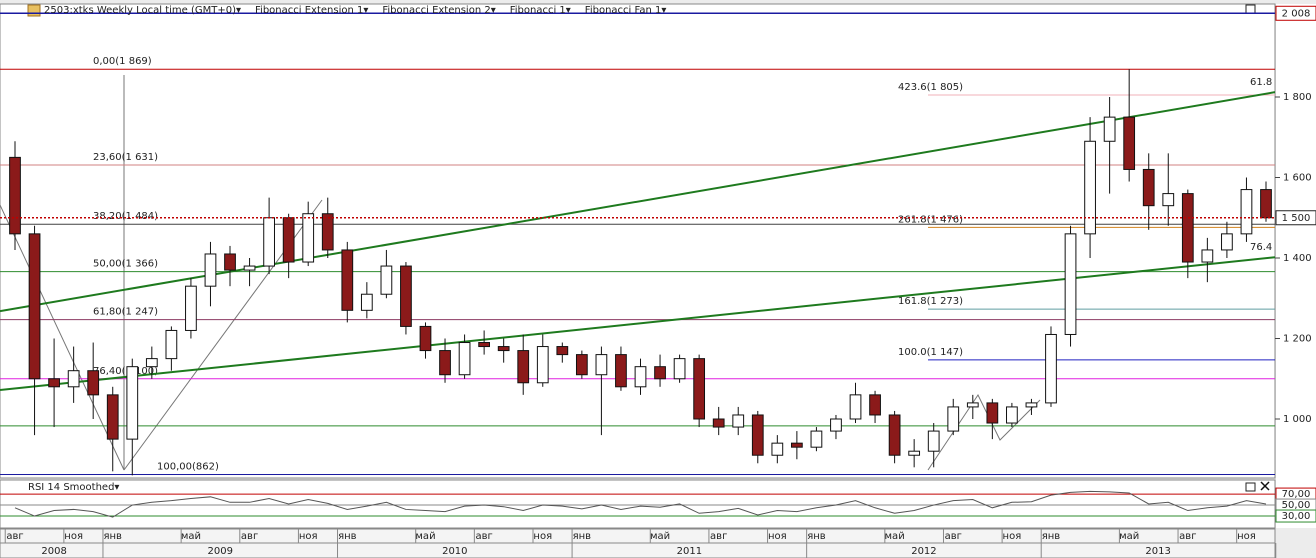 The image size is (1316, 558). What do you see at coordinates (1296, 218) in the screenshot?
I see `last-price-label: 1 500` at bounding box center [1296, 218].